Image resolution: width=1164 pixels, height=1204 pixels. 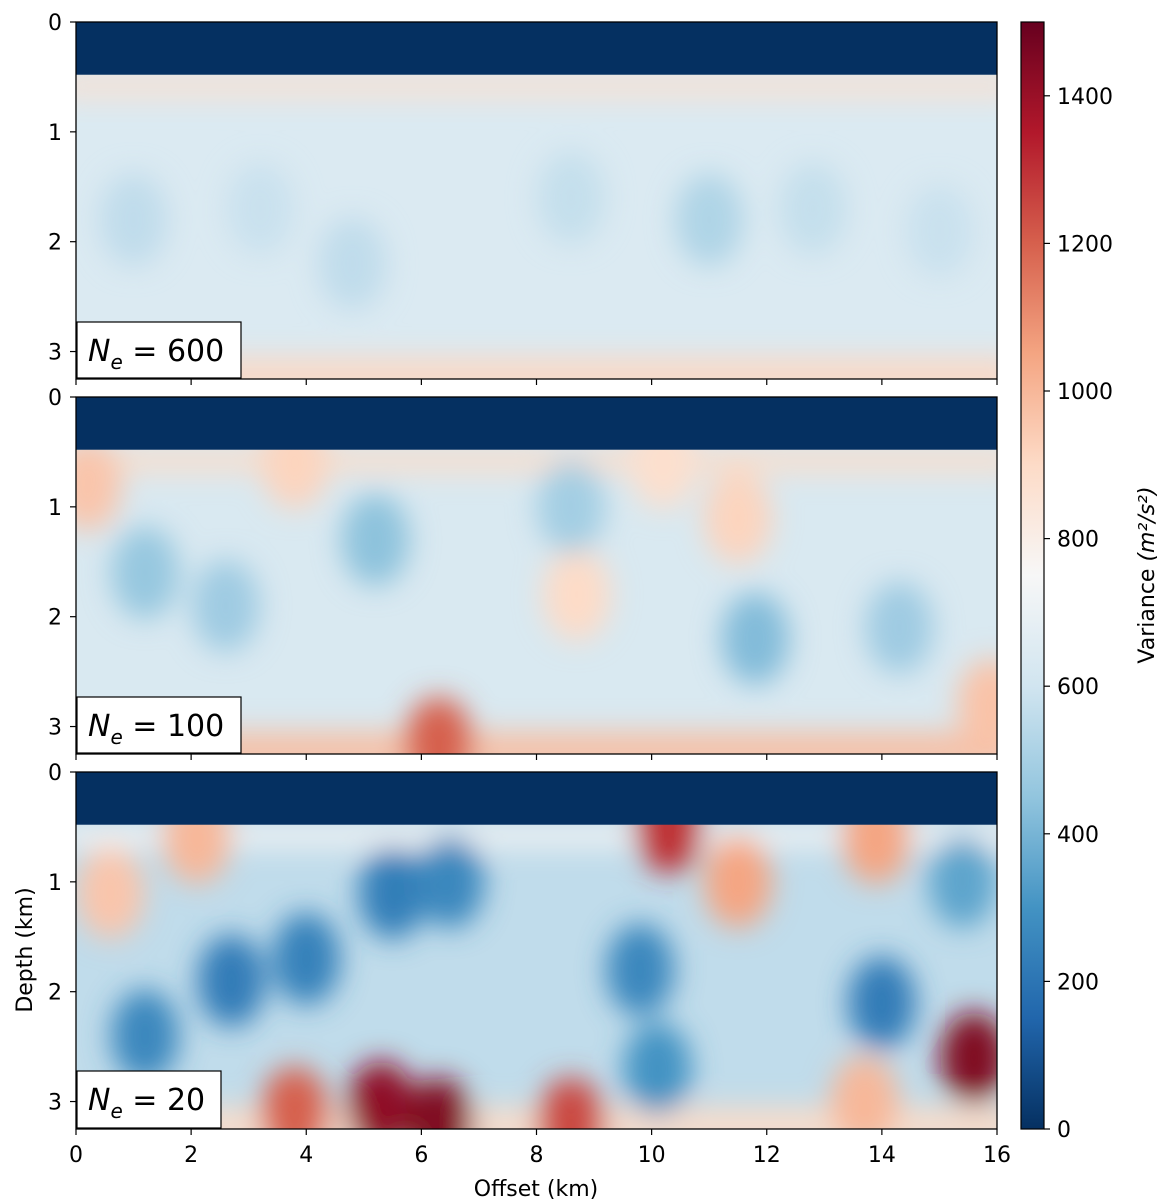 What do you see at coordinates (421, 1155) in the screenshot?
I see `x-tick-label: 6` at bounding box center [421, 1155].